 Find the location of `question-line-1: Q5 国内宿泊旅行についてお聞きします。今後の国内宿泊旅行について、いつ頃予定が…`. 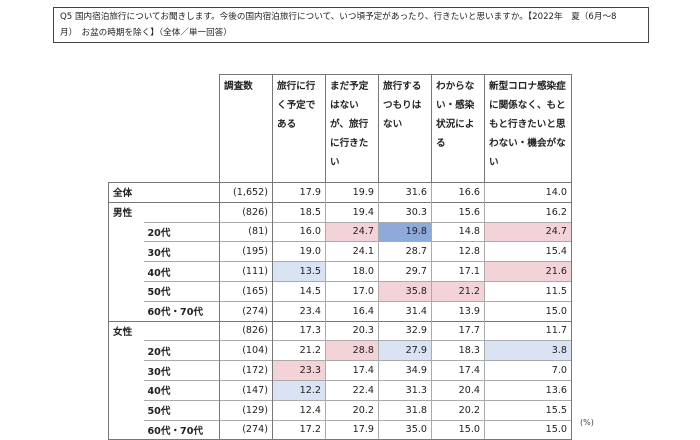

question-line-1: Q5 国内宿泊旅行についてお聞きします。今後の国内宿泊旅行について、いつ頃予定が… is located at coordinates (338, 17).